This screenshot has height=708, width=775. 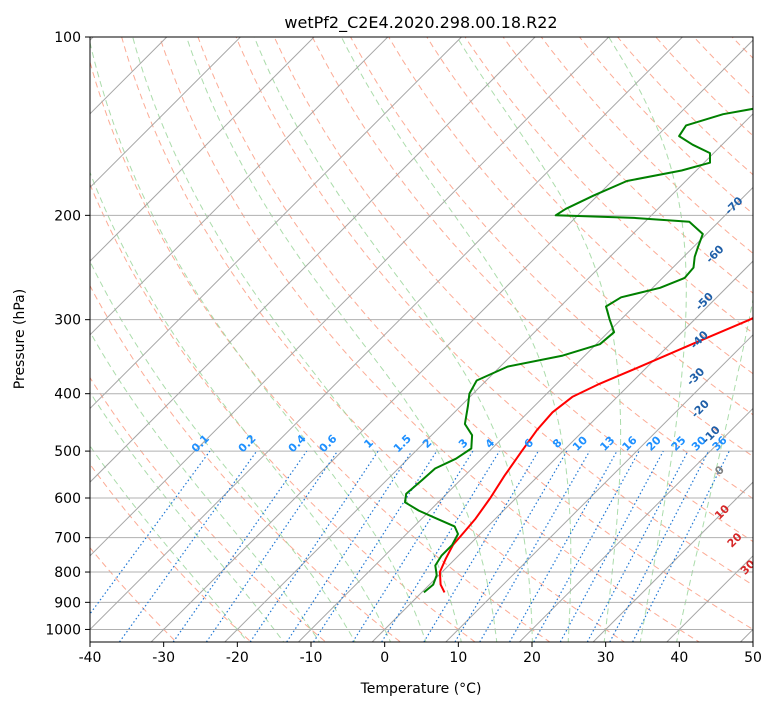 I want to click on mixing-ratio-label: 1, so click(x=368, y=443).